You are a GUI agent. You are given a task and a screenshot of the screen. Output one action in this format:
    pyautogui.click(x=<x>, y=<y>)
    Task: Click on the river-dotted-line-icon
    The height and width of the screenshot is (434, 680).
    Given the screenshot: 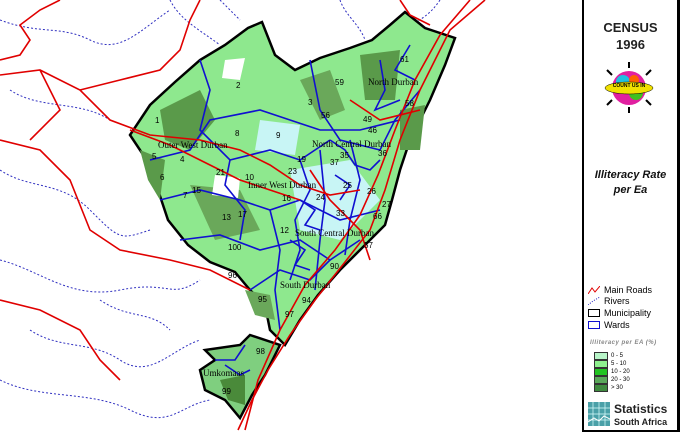 What is the action you would take?
    pyautogui.click(x=594, y=300)
    